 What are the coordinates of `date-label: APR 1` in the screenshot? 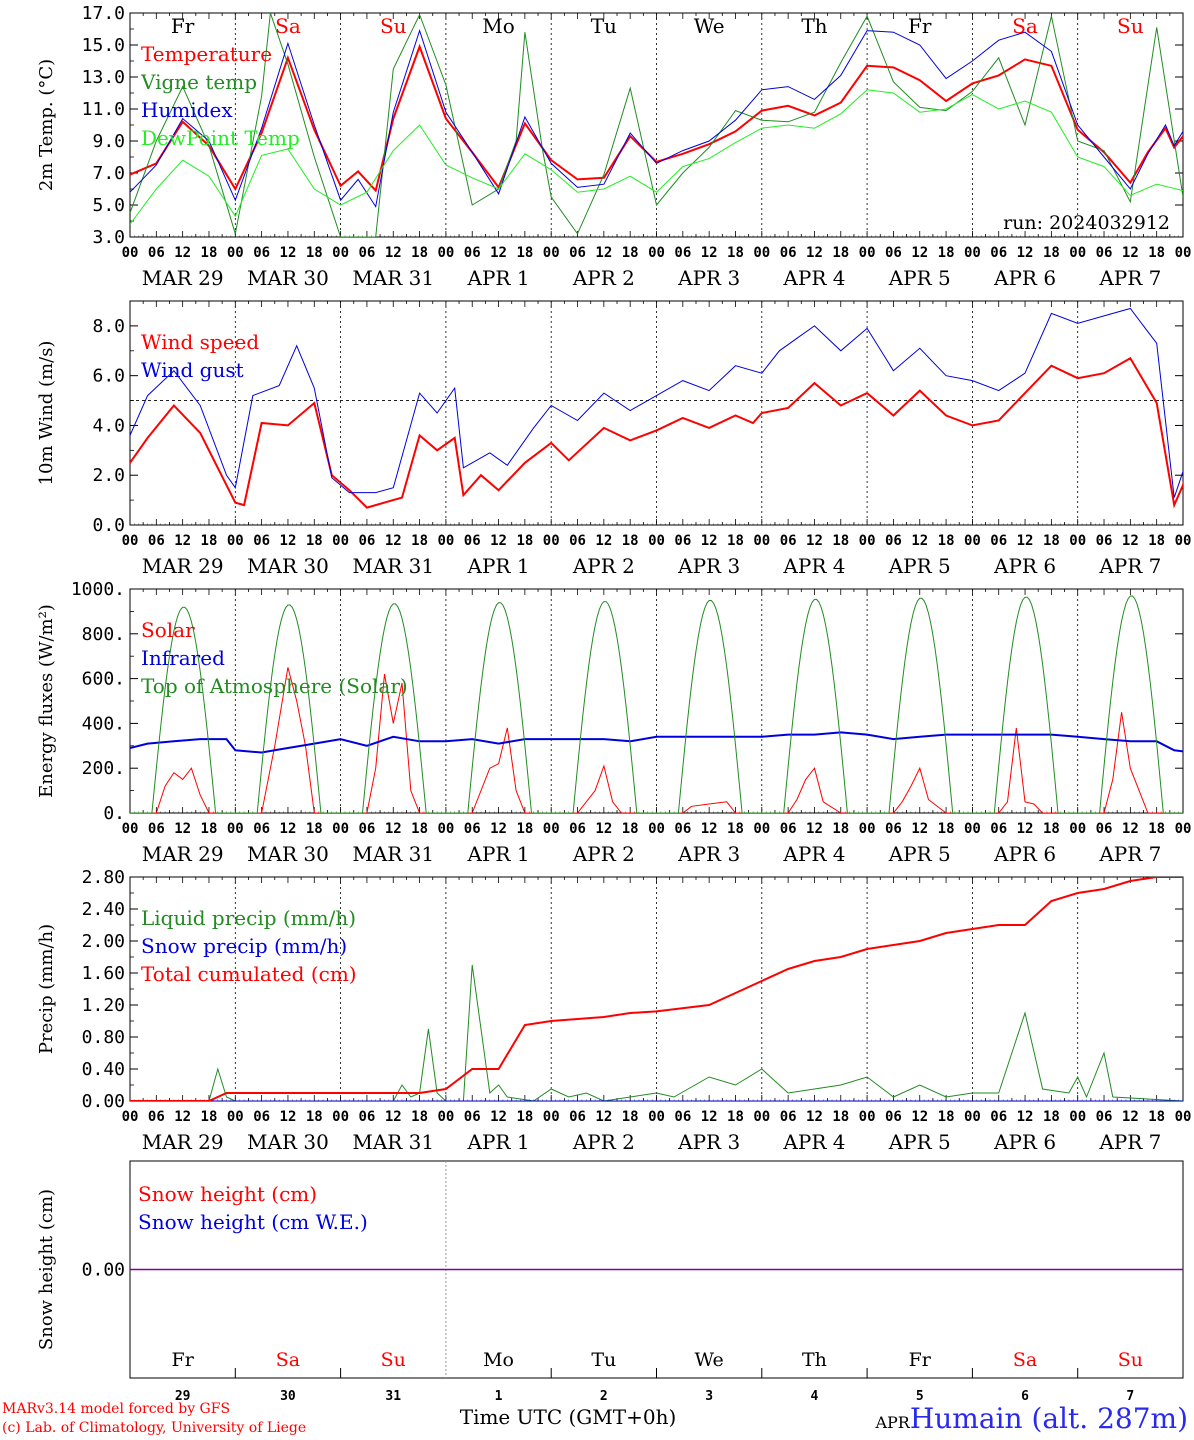 It's located at (498, 1142).